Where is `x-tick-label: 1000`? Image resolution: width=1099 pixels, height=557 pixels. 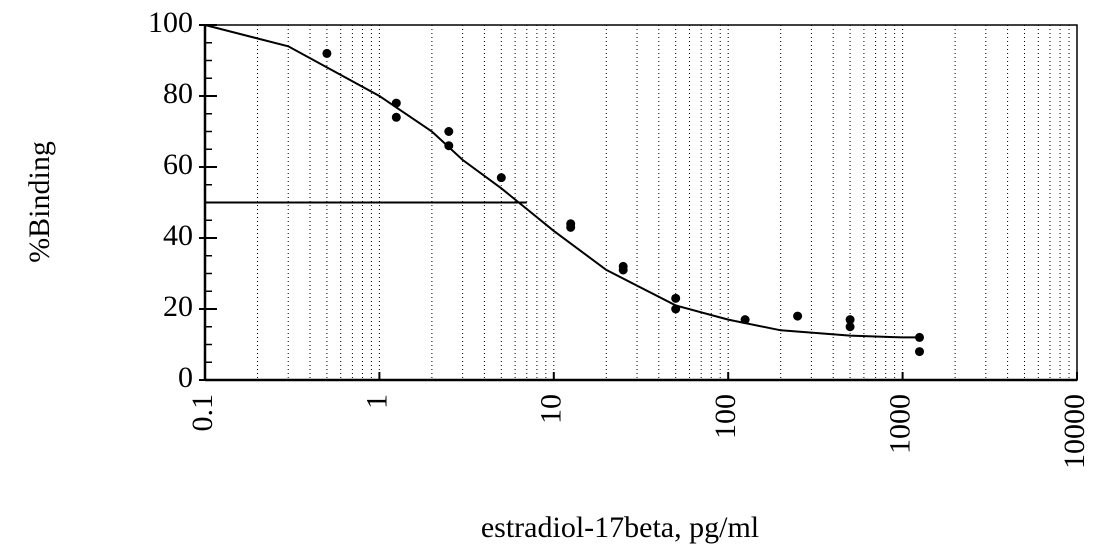
x-tick-label: 1000 is located at coordinates (899, 424).